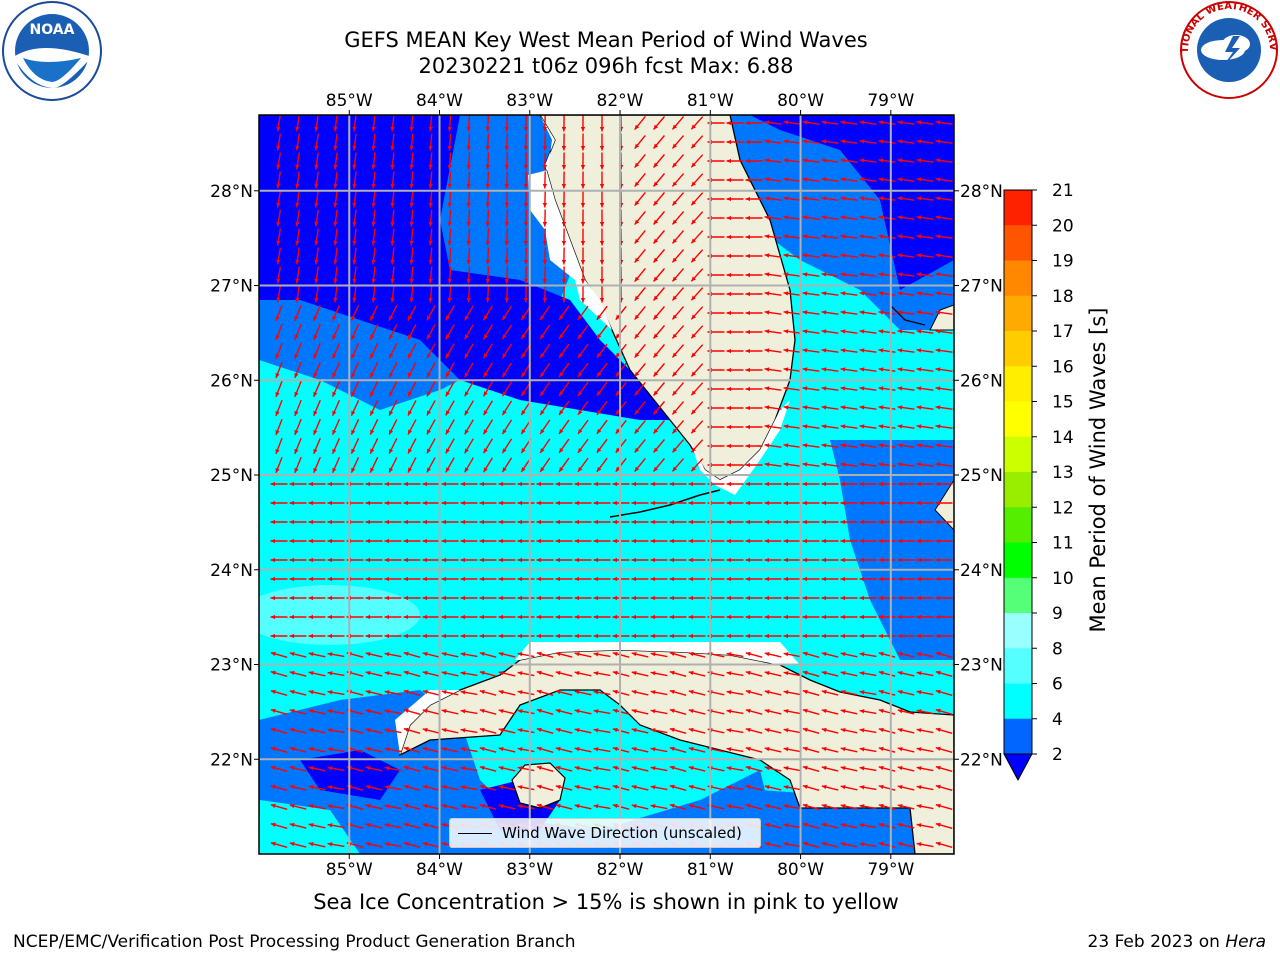  What do you see at coordinates (1057, 720) in the screenshot?
I see `colorbar-tick-label: 4` at bounding box center [1057, 720].